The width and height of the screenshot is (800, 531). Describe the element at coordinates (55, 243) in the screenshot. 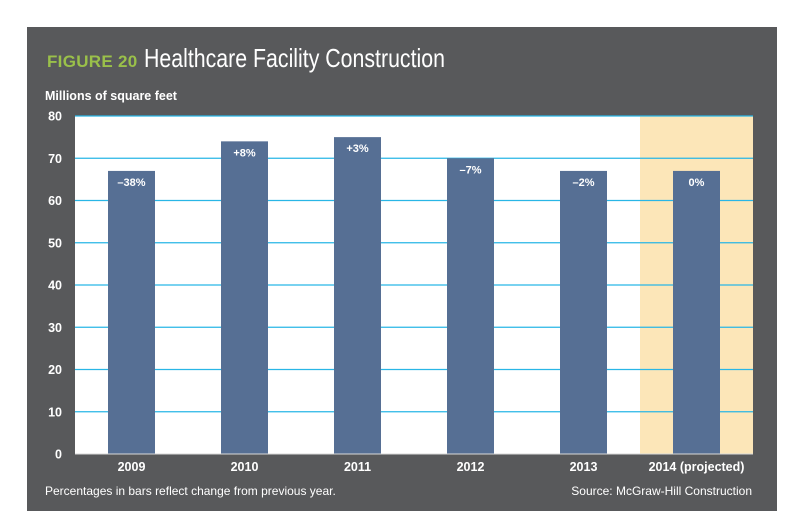

I see `y-tick-label: 50` at that location.